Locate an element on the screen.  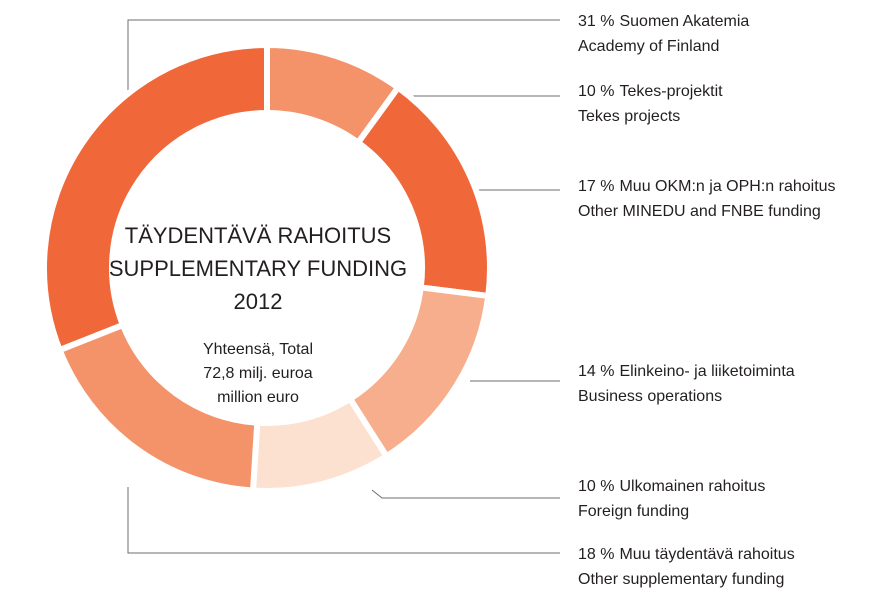
center-year: 2012 is located at coordinates (258, 301).